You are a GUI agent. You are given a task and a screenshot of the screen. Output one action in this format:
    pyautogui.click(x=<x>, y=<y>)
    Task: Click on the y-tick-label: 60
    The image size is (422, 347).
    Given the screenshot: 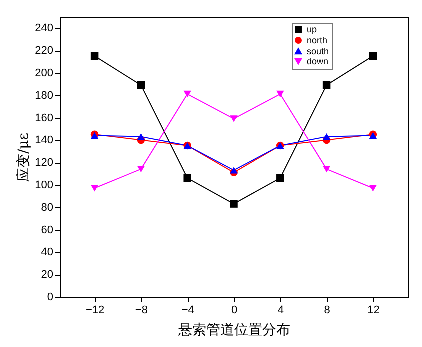 What is the action you would take?
    pyautogui.click(x=47, y=230)
    